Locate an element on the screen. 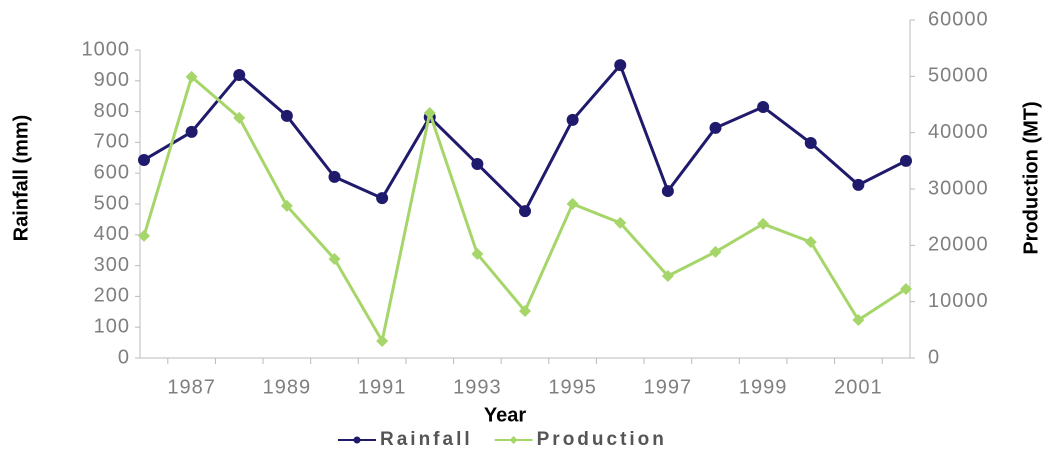 Image resolution: width=1049 pixels, height=453 pixels. y-axis-title: Rainfall (mm) is located at coordinates (21, 178).